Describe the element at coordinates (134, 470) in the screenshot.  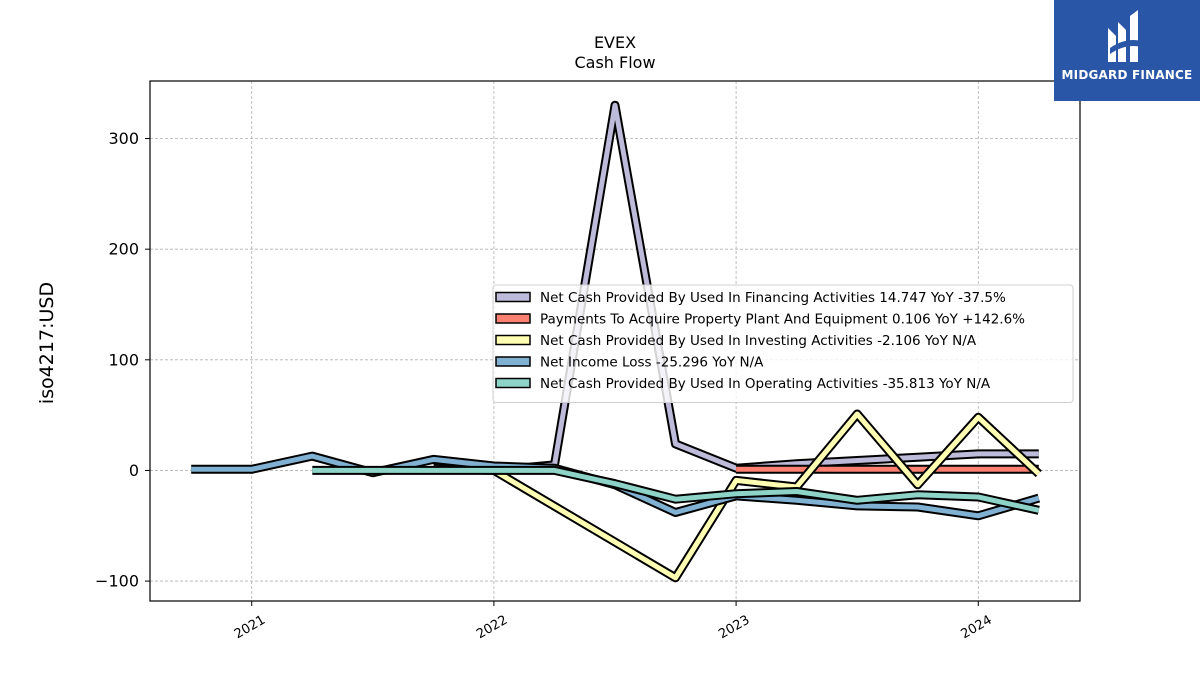
I see `y-tick-label: 0` at that location.